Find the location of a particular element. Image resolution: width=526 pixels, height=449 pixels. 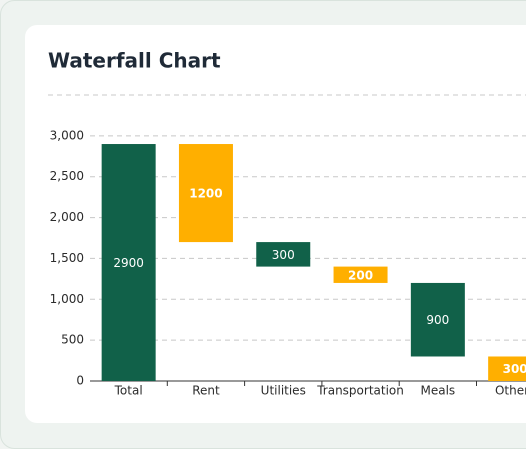

x-tick-label: Transportation is located at coordinates (360, 391).